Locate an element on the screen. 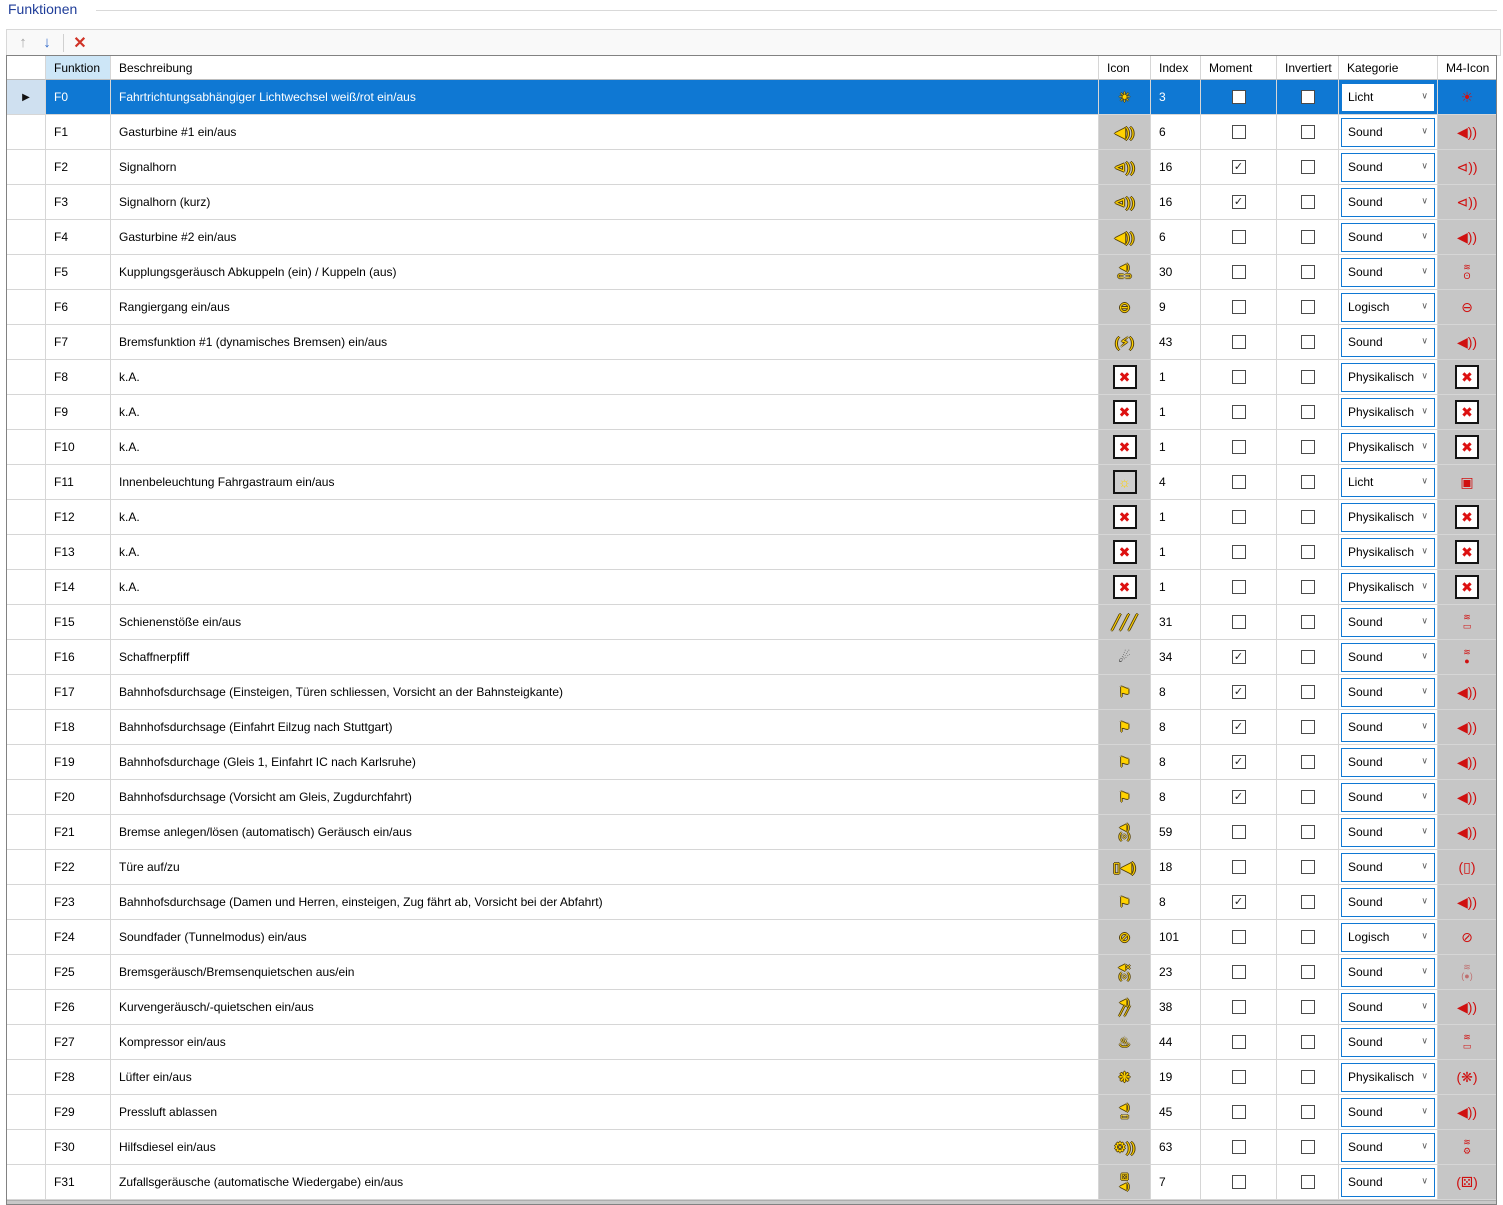  index-cell: 1 is located at coordinates (1176, 377).